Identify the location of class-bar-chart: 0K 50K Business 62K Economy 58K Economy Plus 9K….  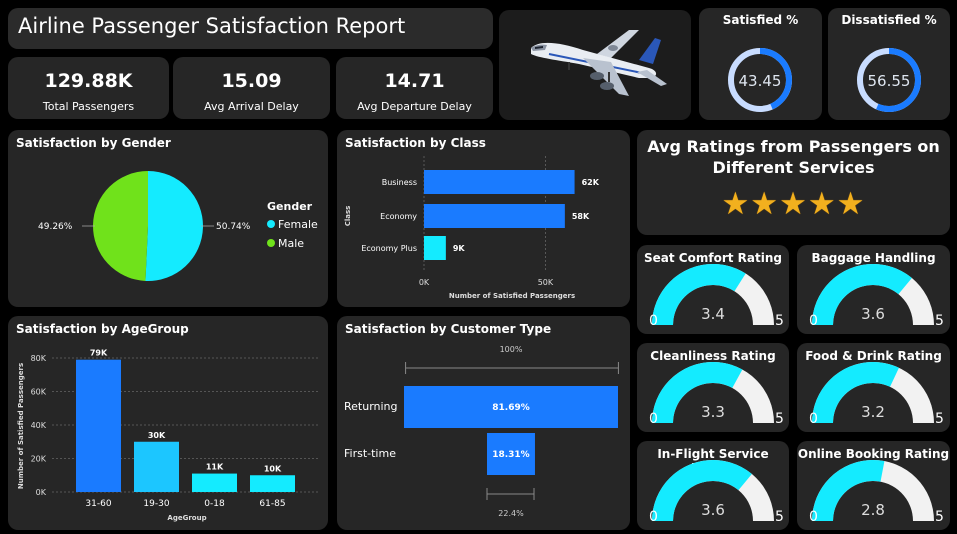
(472, 228).